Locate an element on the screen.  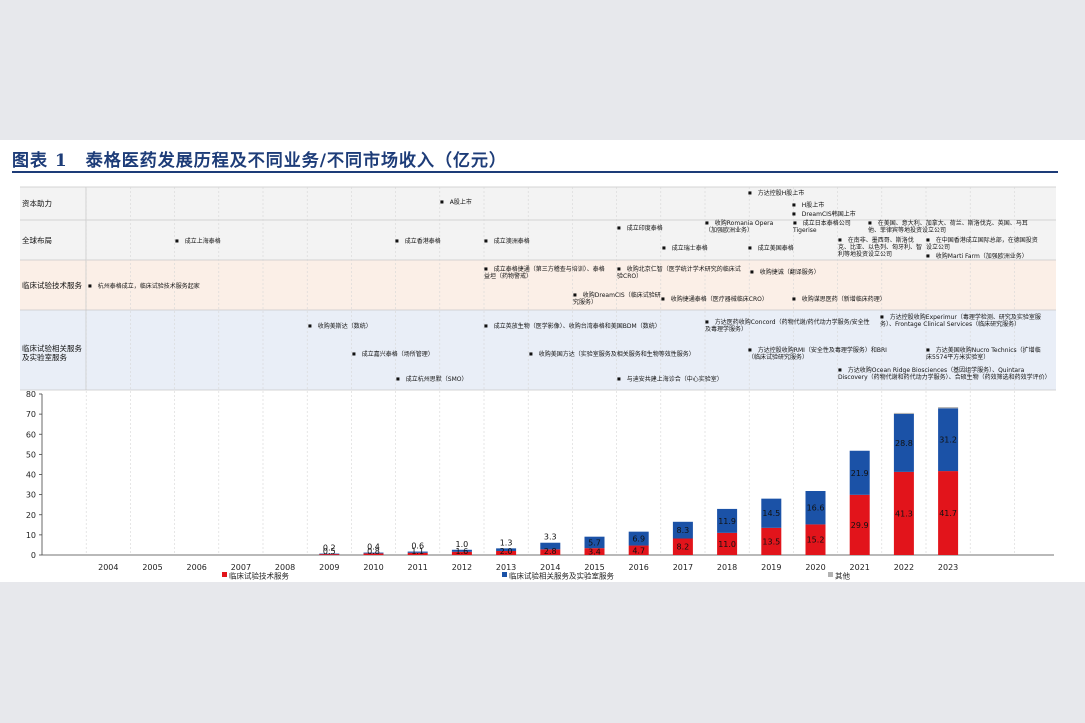
x-tick-label: 2007 is located at coordinates (241, 567).